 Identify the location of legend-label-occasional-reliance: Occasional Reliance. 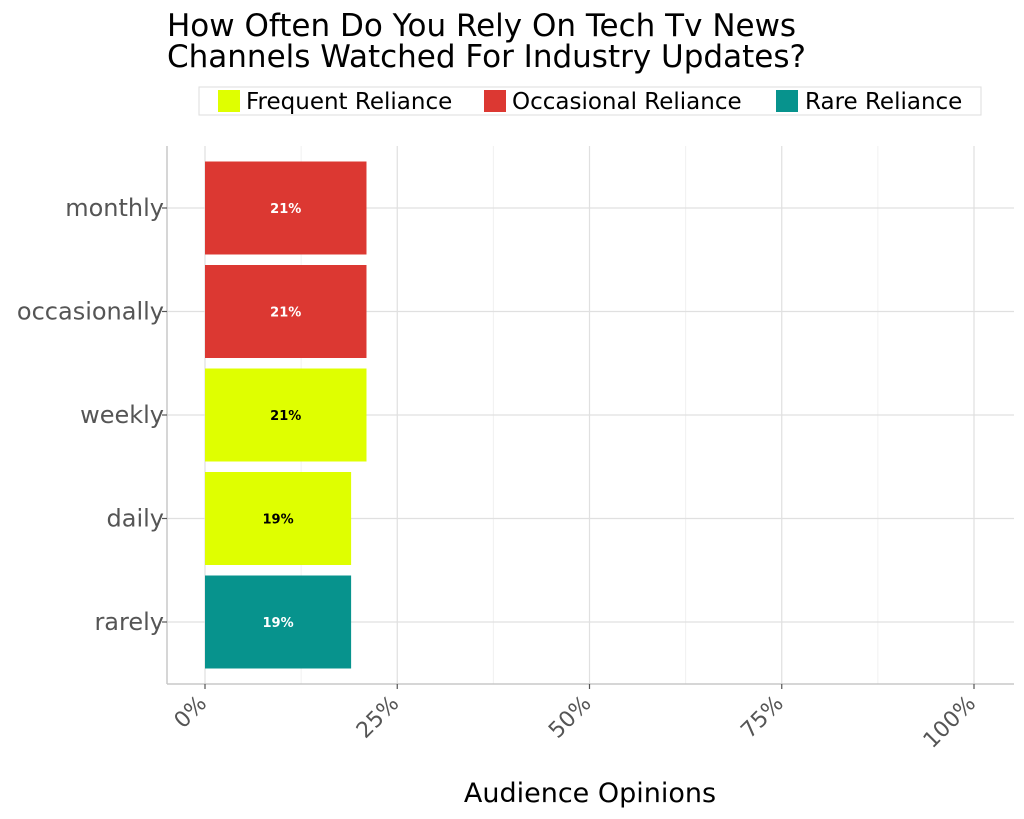
(627, 102).